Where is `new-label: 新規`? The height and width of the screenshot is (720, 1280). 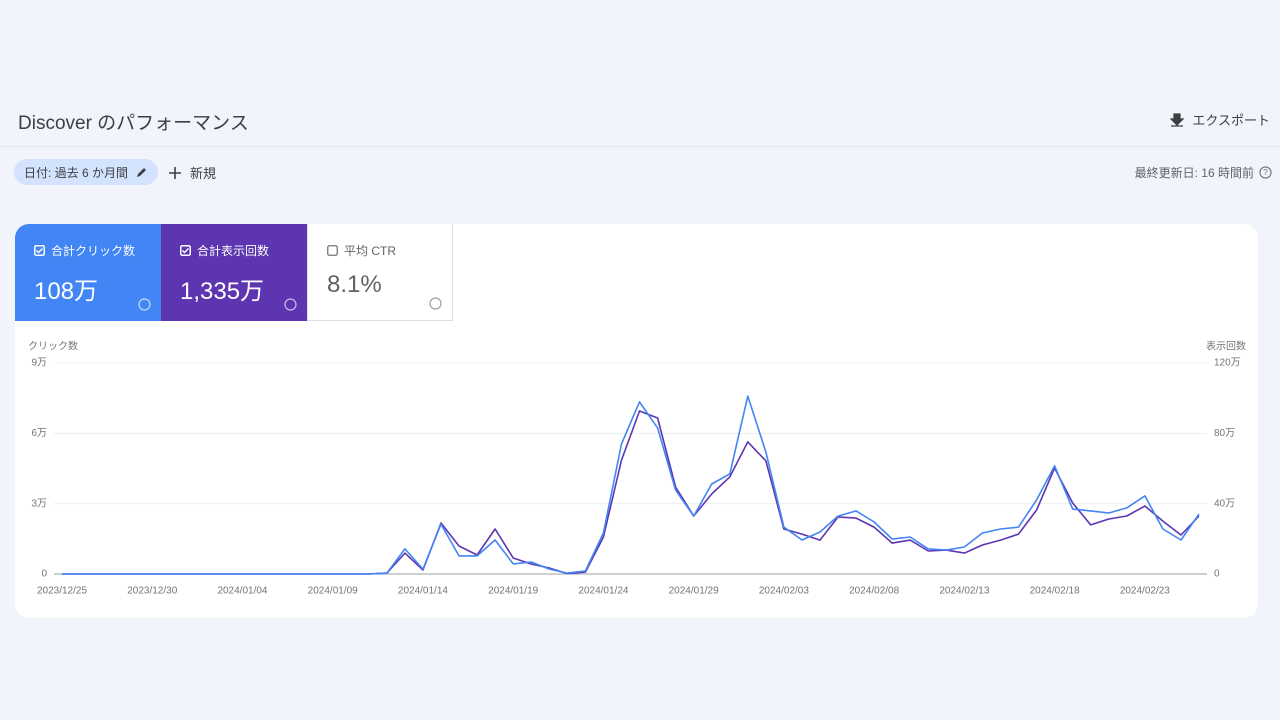 new-label: 新規 is located at coordinates (203, 173).